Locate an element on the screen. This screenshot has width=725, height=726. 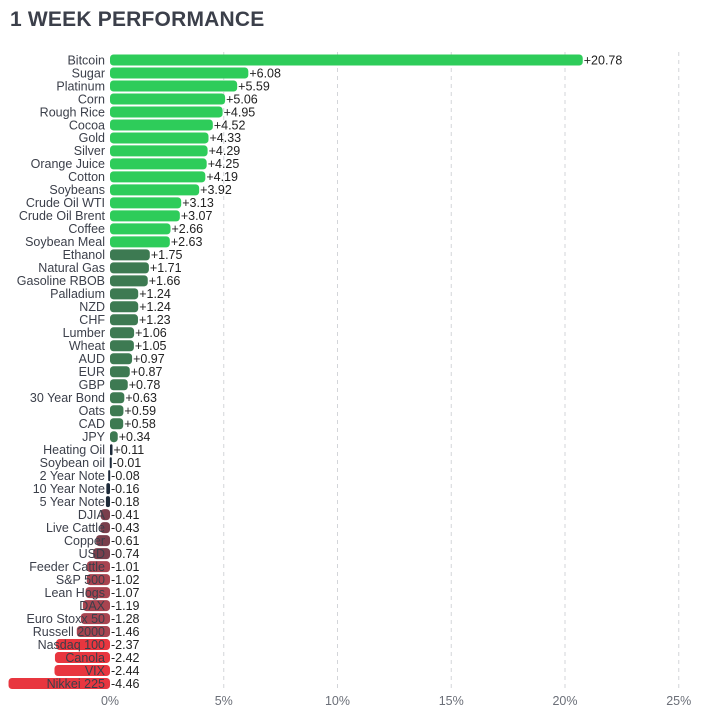
value-label: -1.19 is located at coordinates (125, 606).